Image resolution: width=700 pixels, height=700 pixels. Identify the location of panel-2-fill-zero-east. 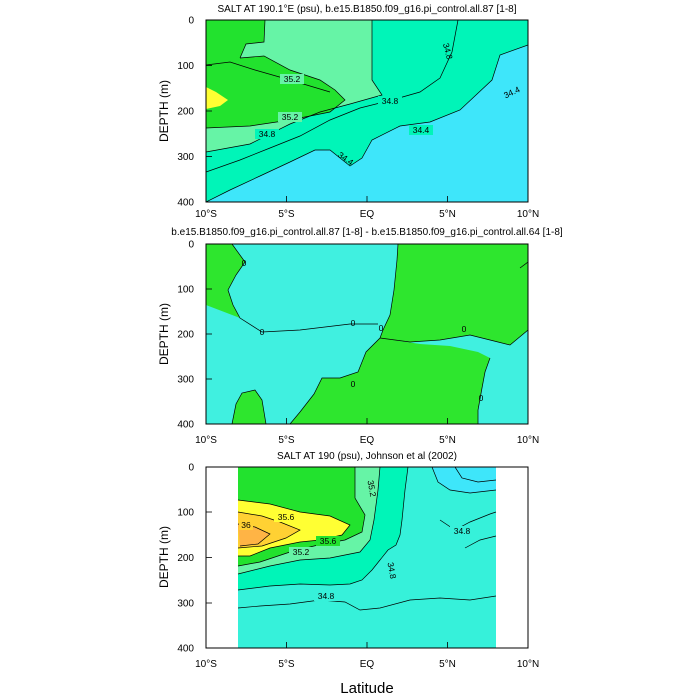
(454, 377).